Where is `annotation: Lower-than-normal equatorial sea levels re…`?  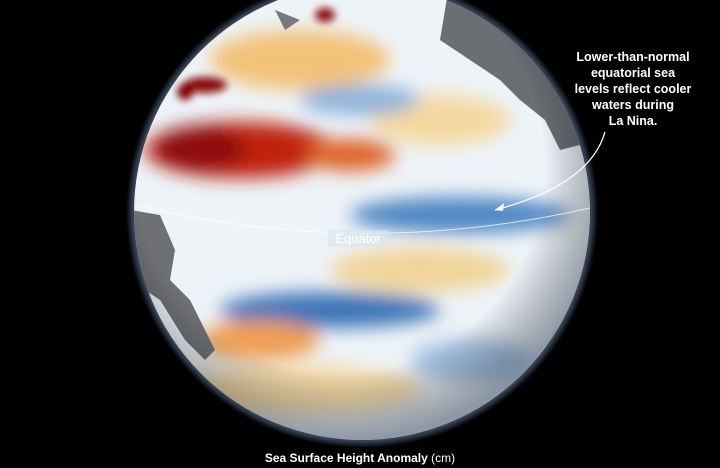
annotation: Lower-than-normal equatorial sea levels re… is located at coordinates (633, 89).